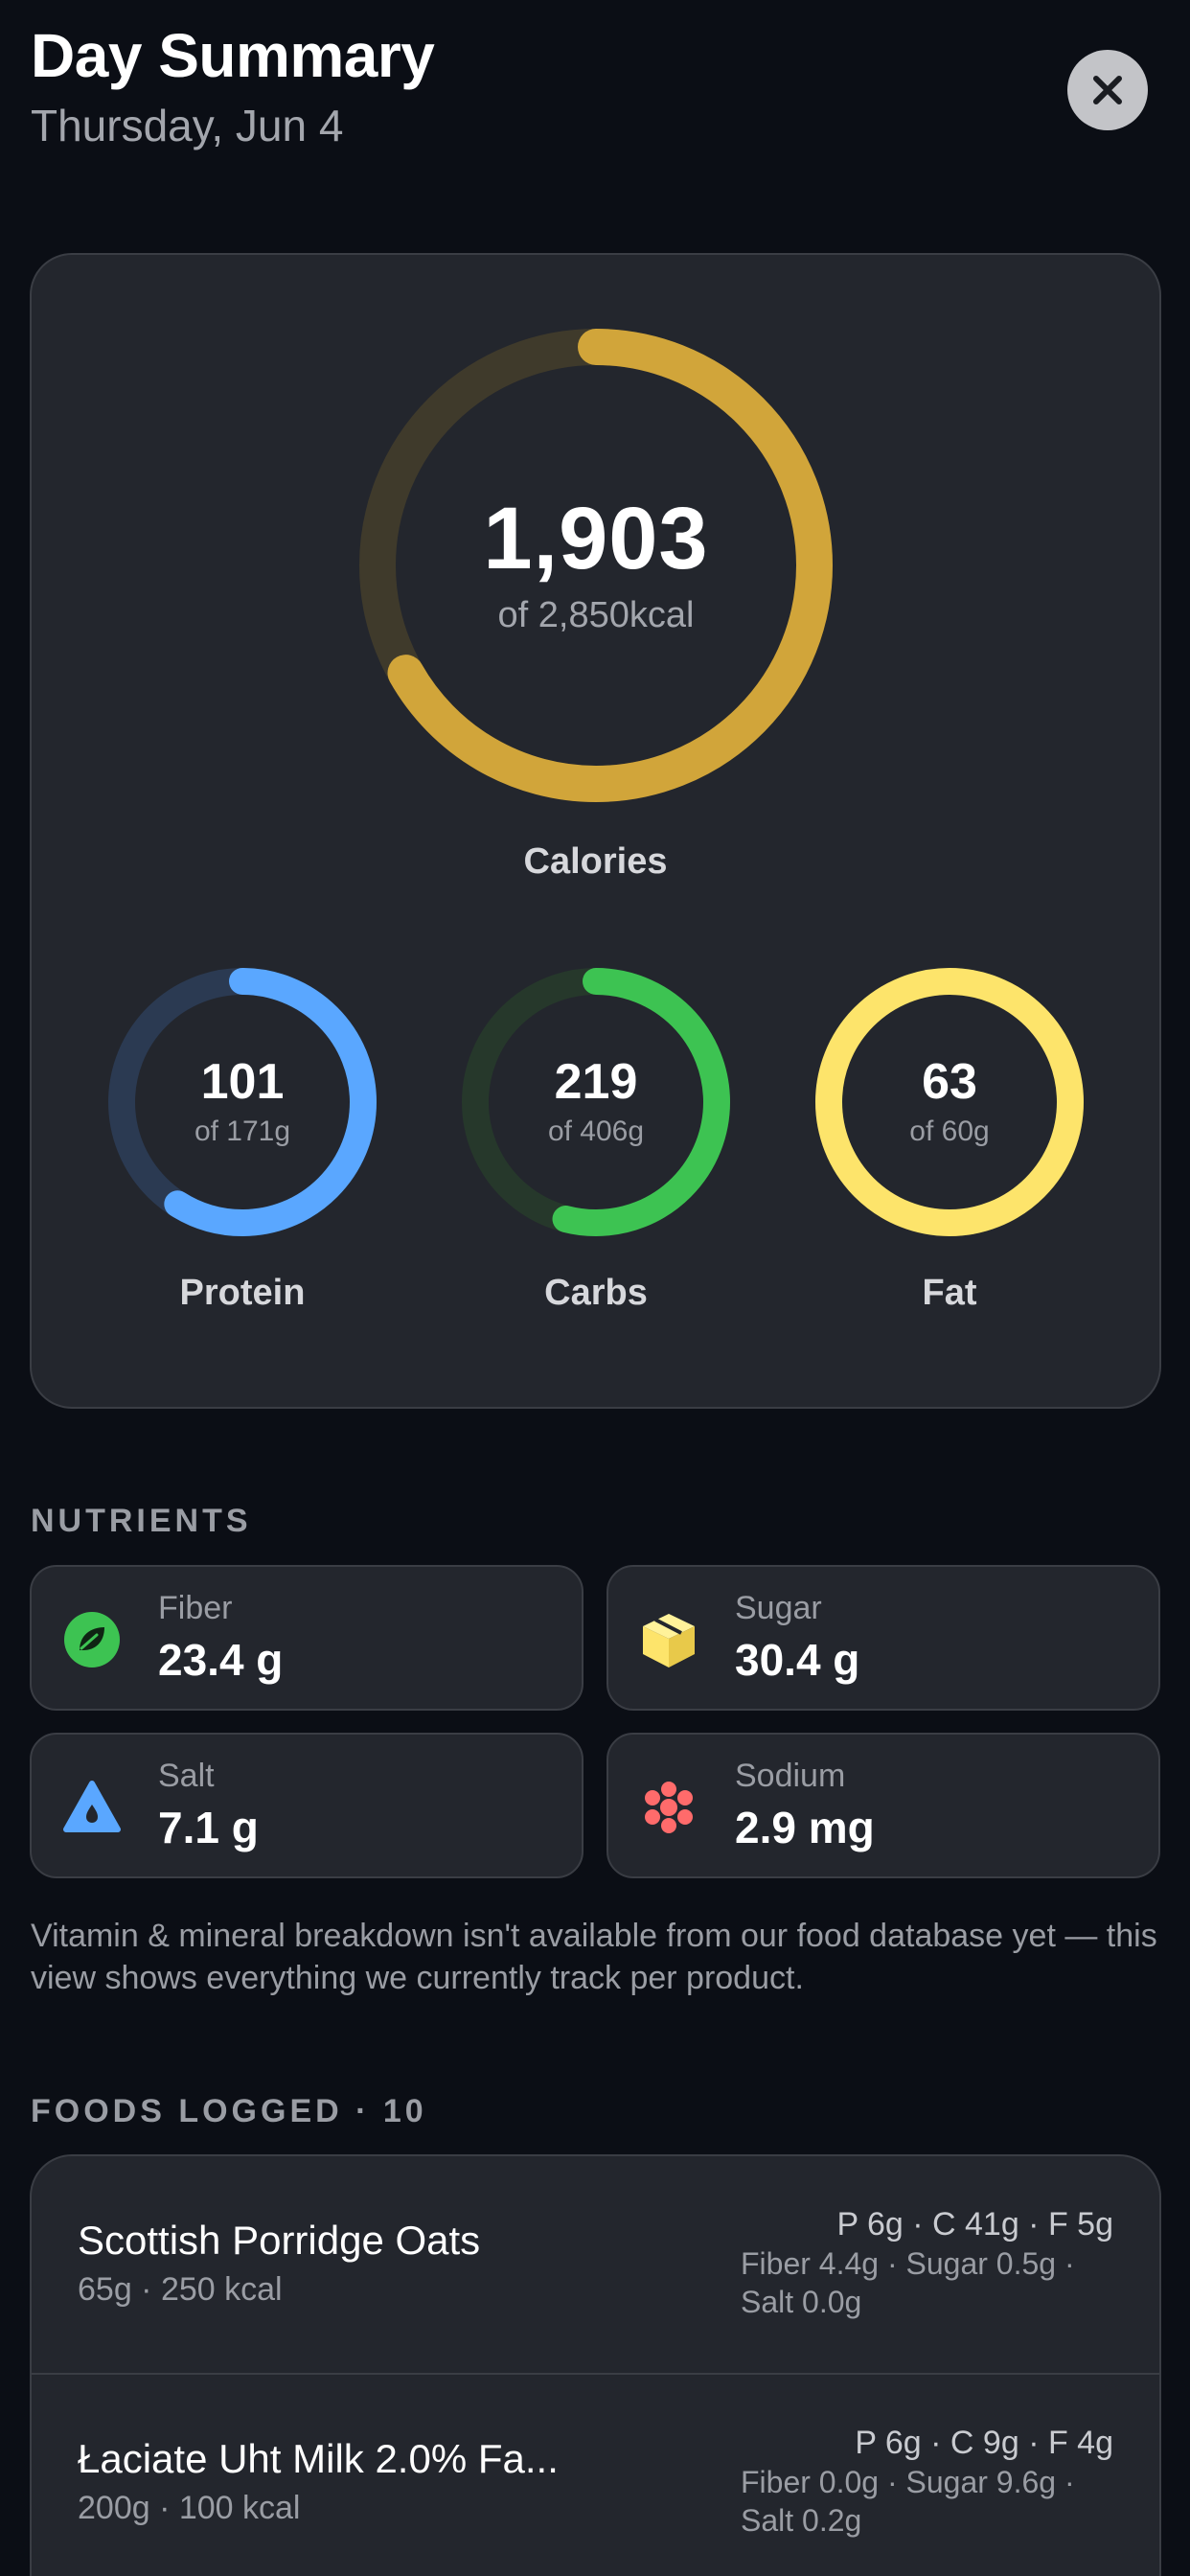 Image resolution: width=1190 pixels, height=2576 pixels. I want to click on food-serving: 200g · 100 kcal, so click(190, 2508).